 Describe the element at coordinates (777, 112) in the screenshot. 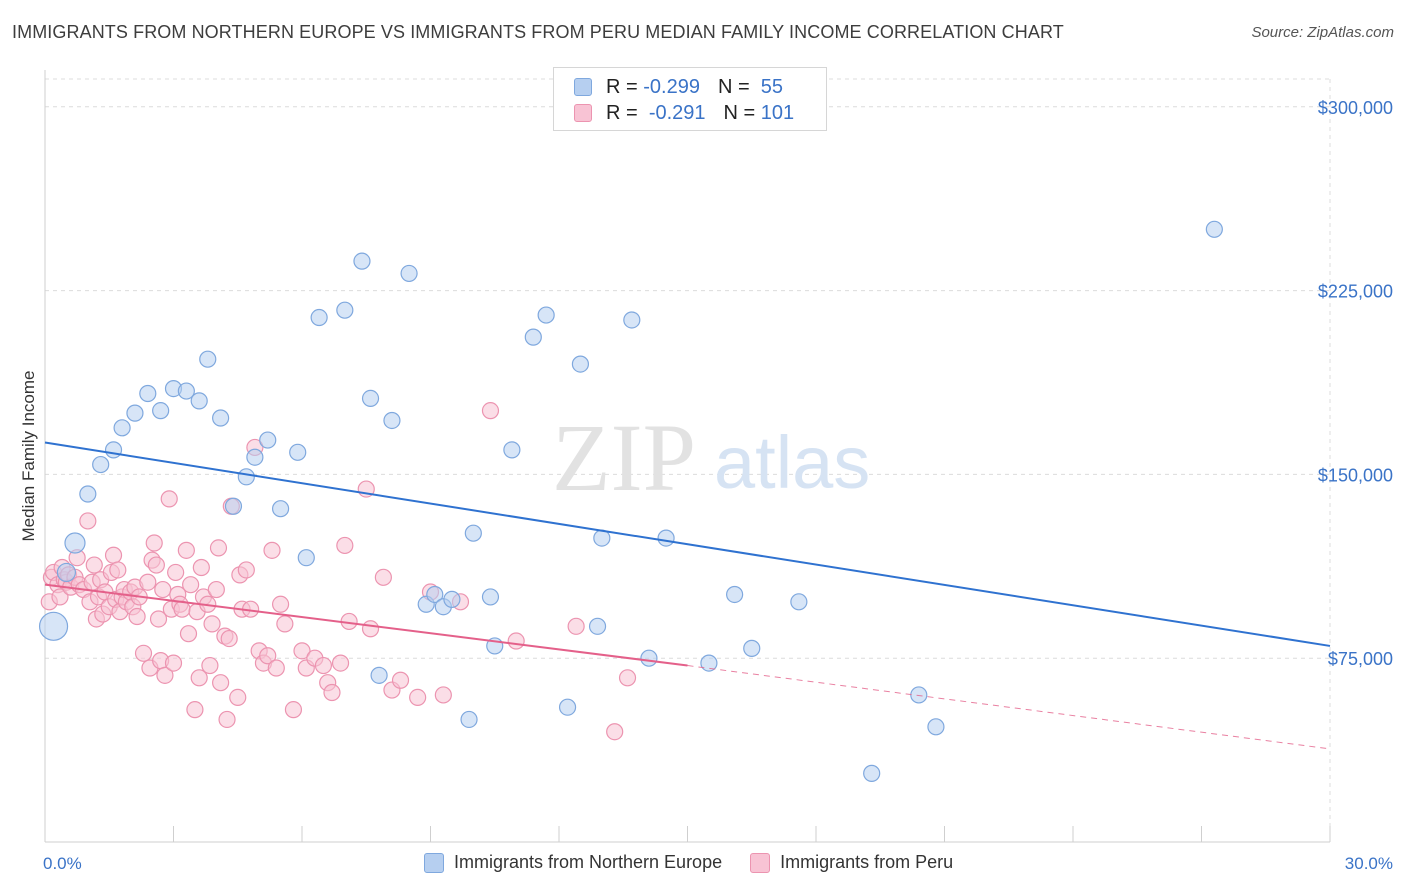

I see `legend-n-value: 101` at that location.